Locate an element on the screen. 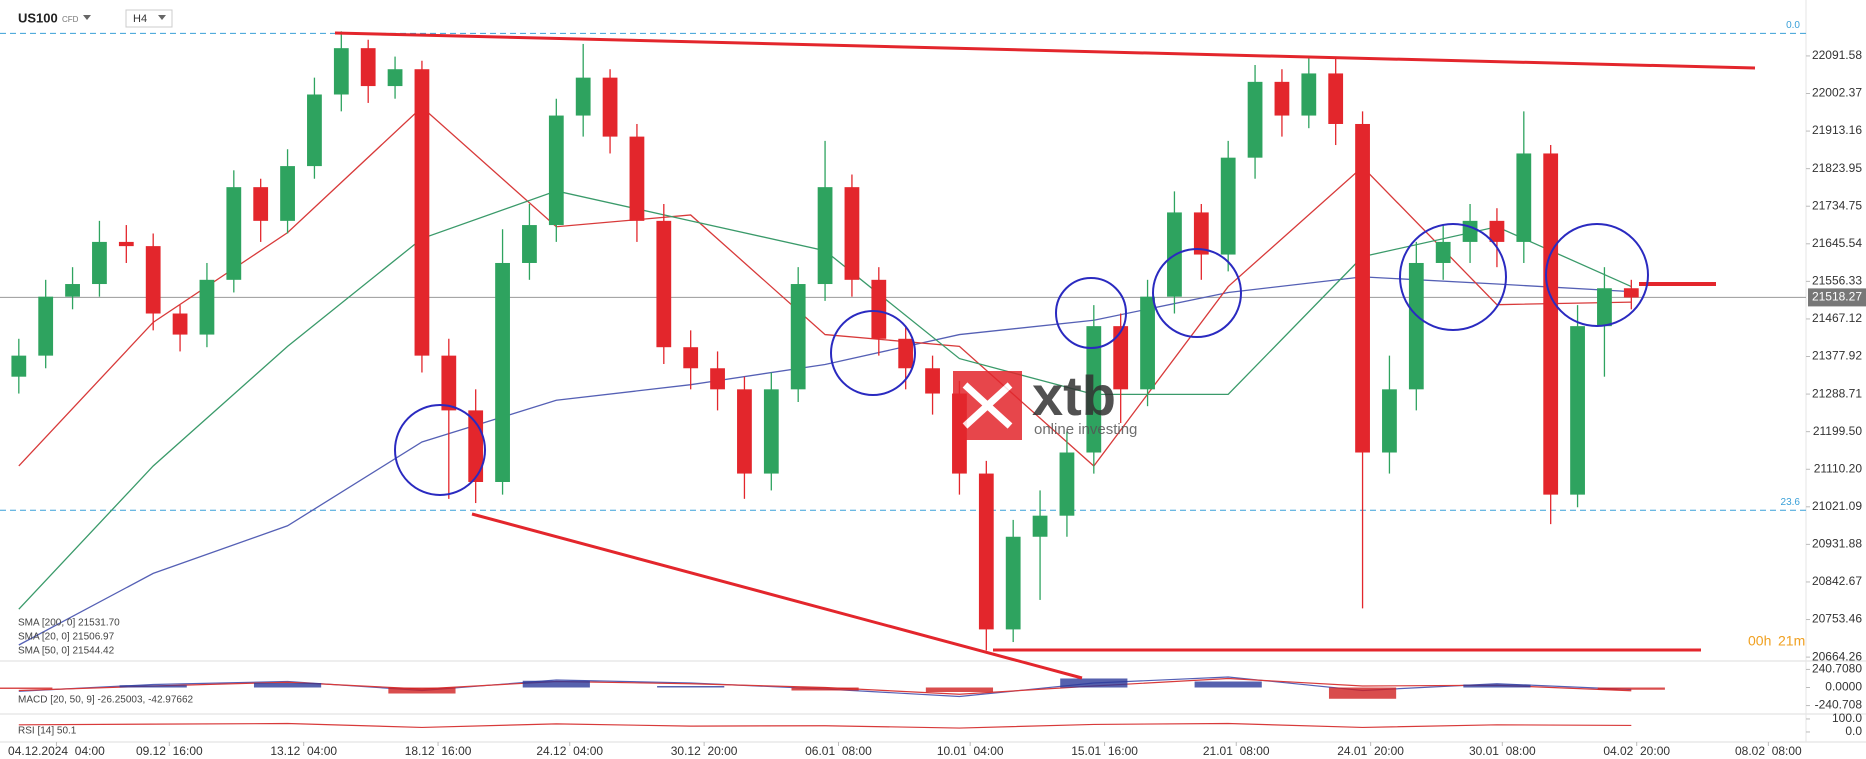 The width and height of the screenshot is (1866, 759). y-tick-label: 21377.92 is located at coordinates (1837, 356).